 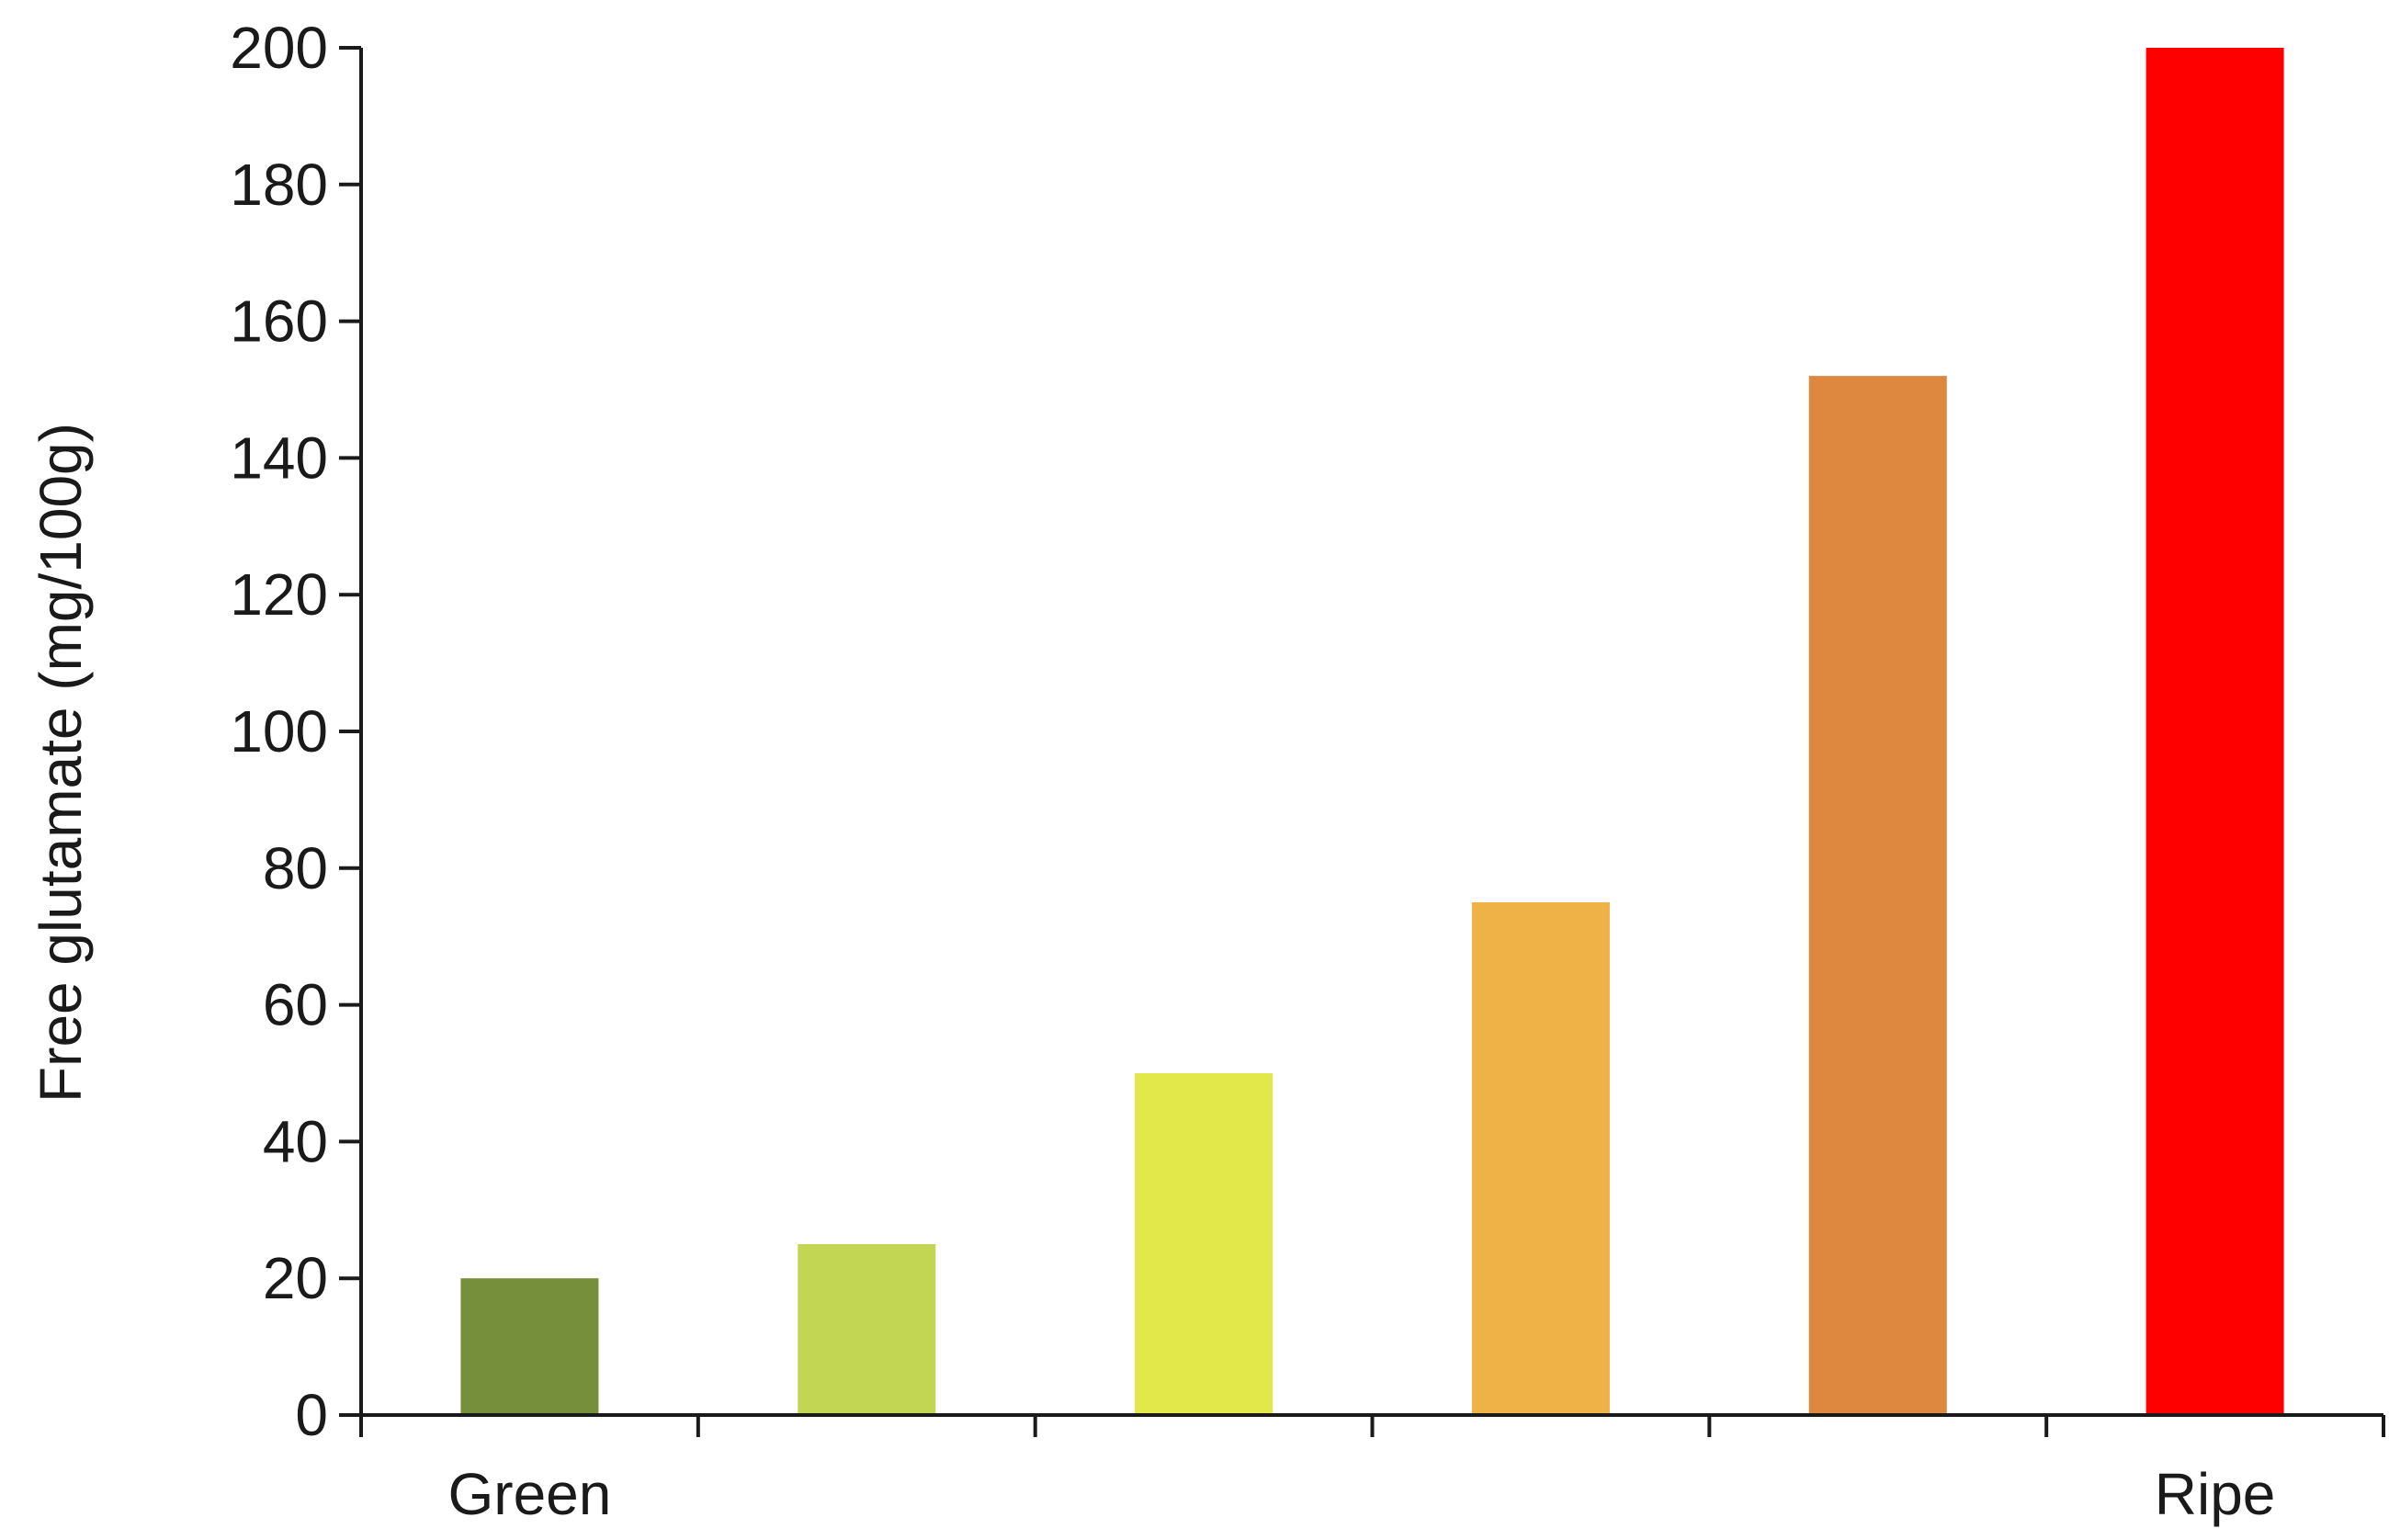 I want to click on y-tick-label: 160, so click(x=279, y=322).